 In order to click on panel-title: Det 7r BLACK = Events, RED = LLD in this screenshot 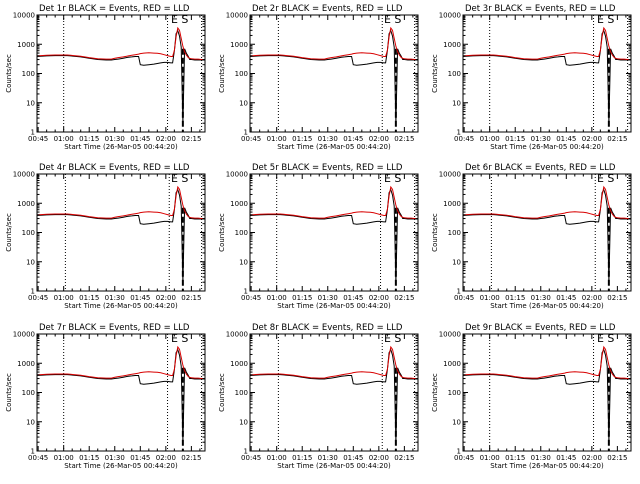, I will do `click(114, 328)`.